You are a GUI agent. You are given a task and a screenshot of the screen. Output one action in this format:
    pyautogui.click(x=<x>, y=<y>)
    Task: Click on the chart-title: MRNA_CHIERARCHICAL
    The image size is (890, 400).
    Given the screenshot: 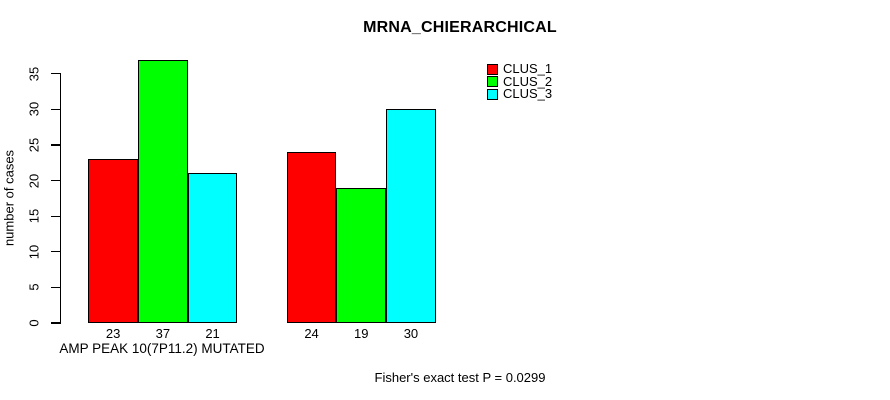 What is the action you would take?
    pyautogui.click(x=460, y=27)
    